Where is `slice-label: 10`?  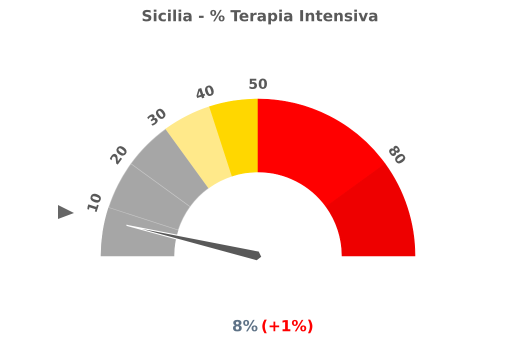
slice-label: 10 is located at coordinates (94, 202).